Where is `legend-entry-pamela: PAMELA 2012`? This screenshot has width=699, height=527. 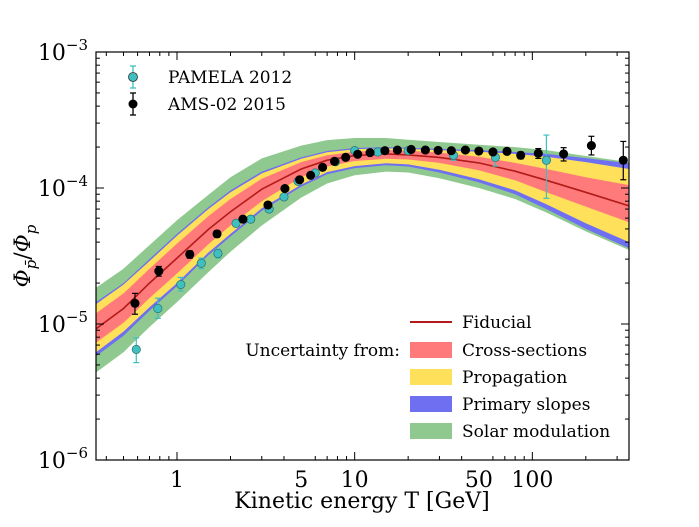
legend-entry-pamela: PAMELA 2012 is located at coordinates (210, 77).